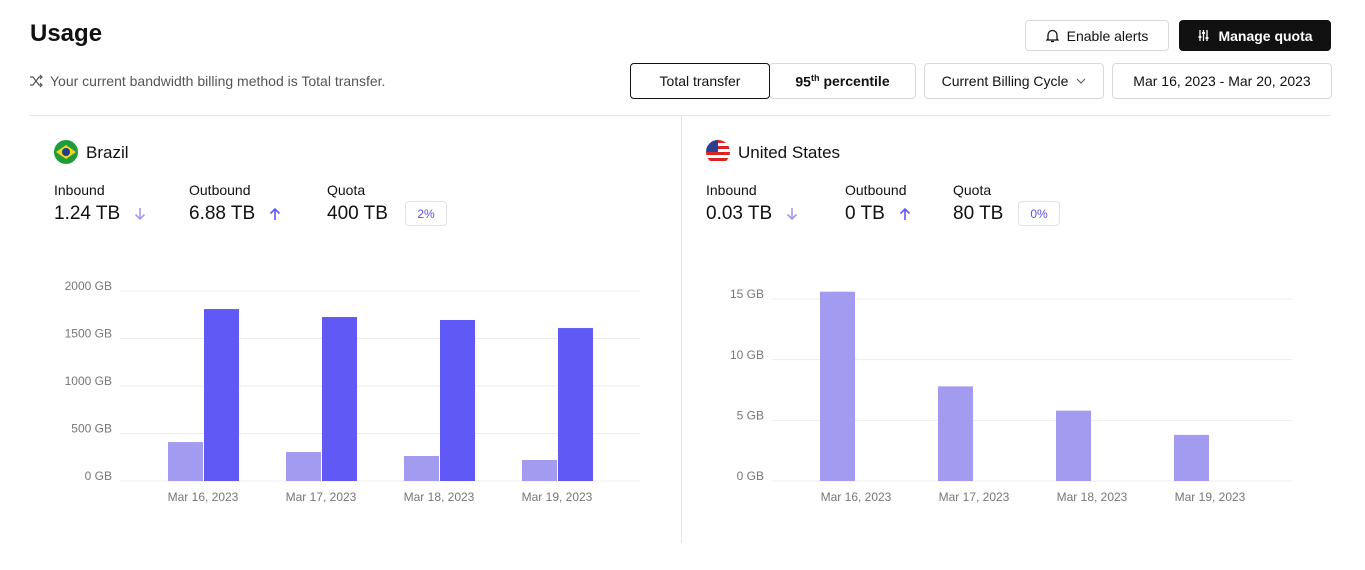  What do you see at coordinates (66, 152) in the screenshot?
I see `flag-brazil` at bounding box center [66, 152].